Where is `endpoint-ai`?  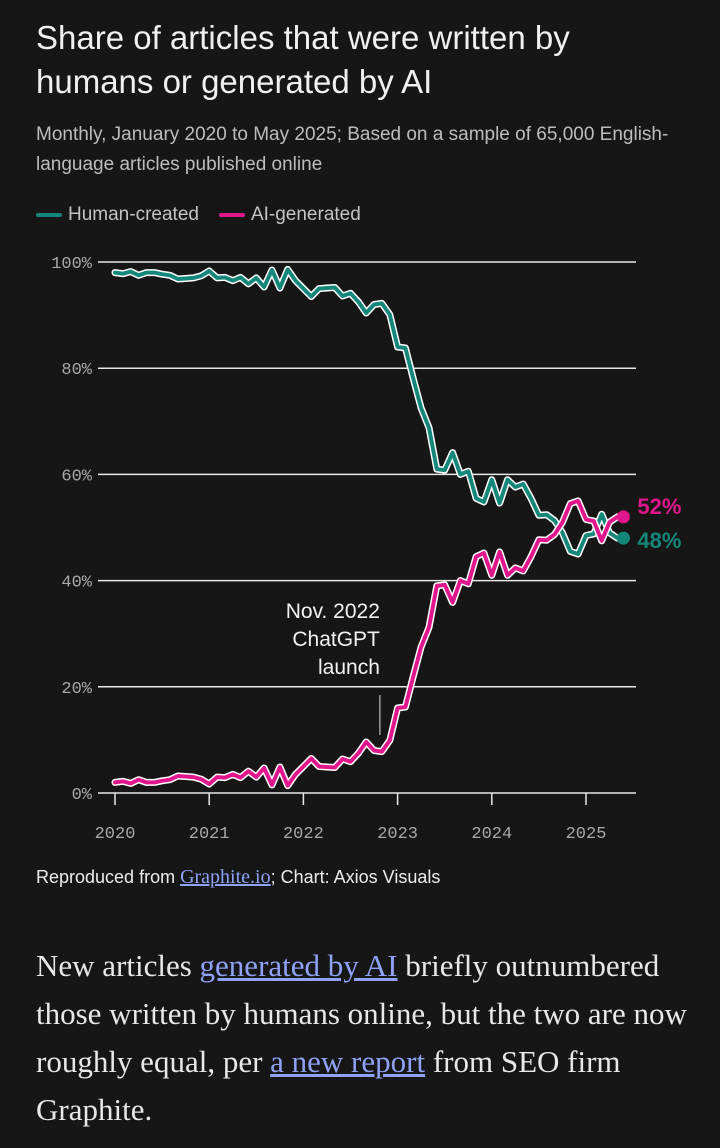 endpoint-ai is located at coordinates (623, 517).